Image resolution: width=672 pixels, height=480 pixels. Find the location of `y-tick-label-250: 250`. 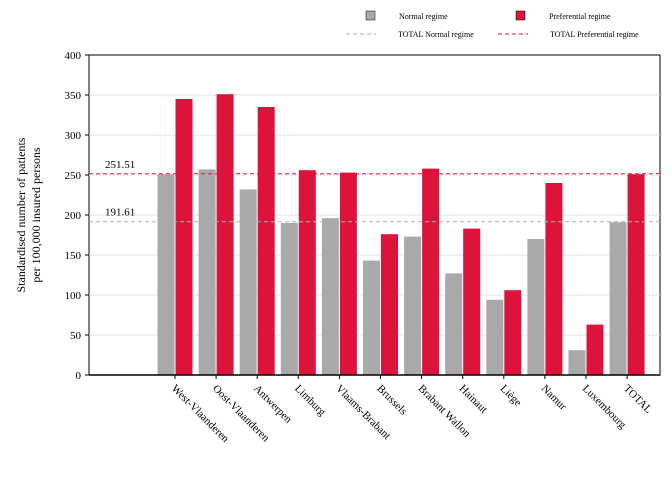

y-tick-label-250: 250 is located at coordinates (73, 176).